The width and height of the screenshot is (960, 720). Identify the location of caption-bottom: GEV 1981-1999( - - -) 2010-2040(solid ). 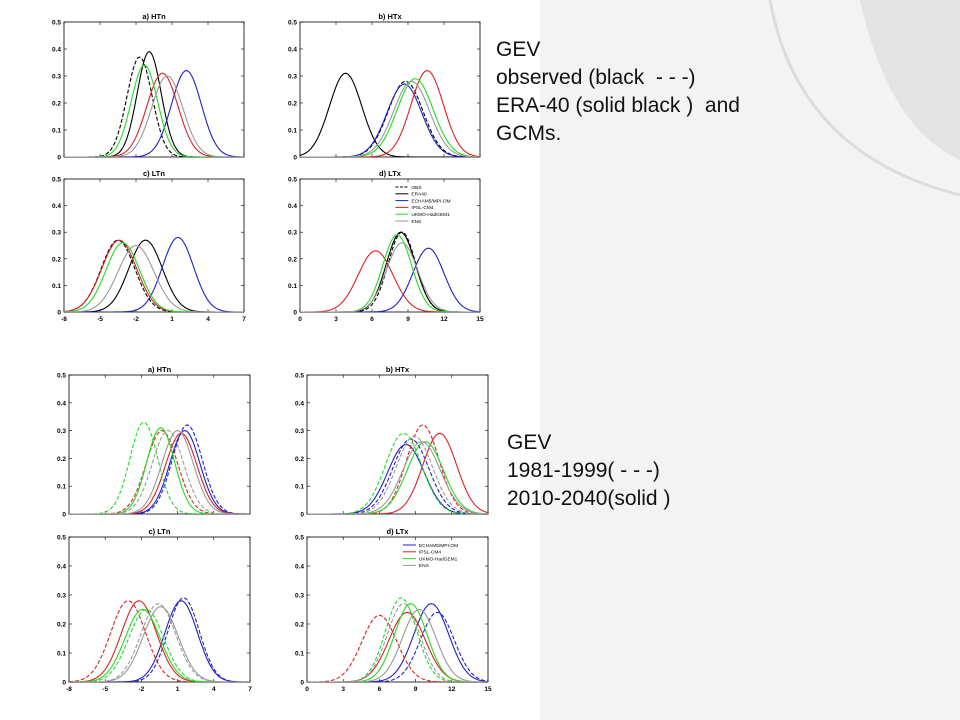
(588, 471).